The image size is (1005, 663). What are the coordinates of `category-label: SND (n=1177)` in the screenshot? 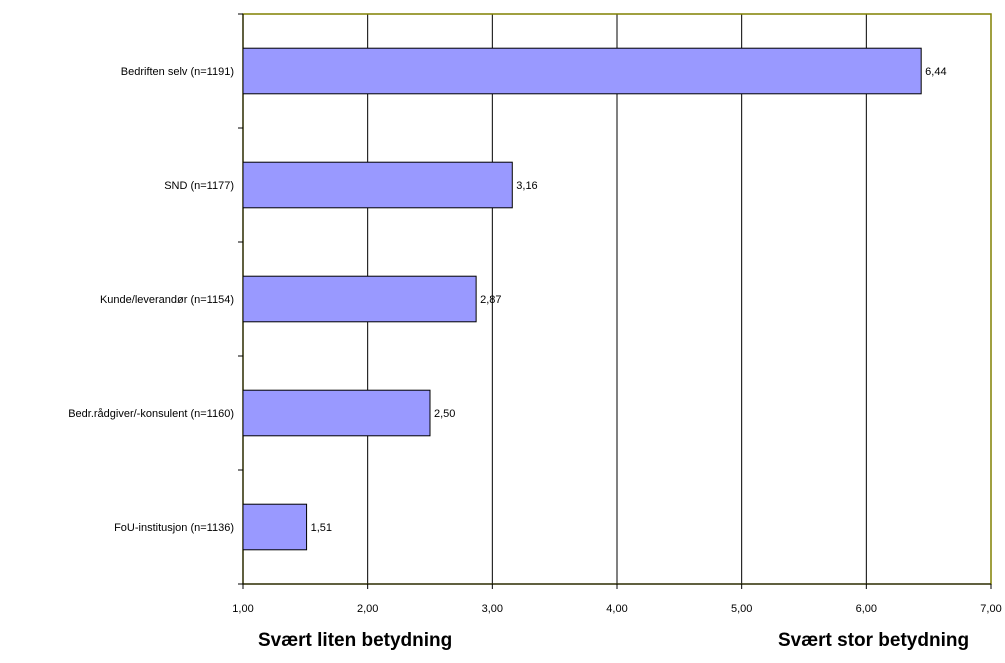 It's located at (199, 186).